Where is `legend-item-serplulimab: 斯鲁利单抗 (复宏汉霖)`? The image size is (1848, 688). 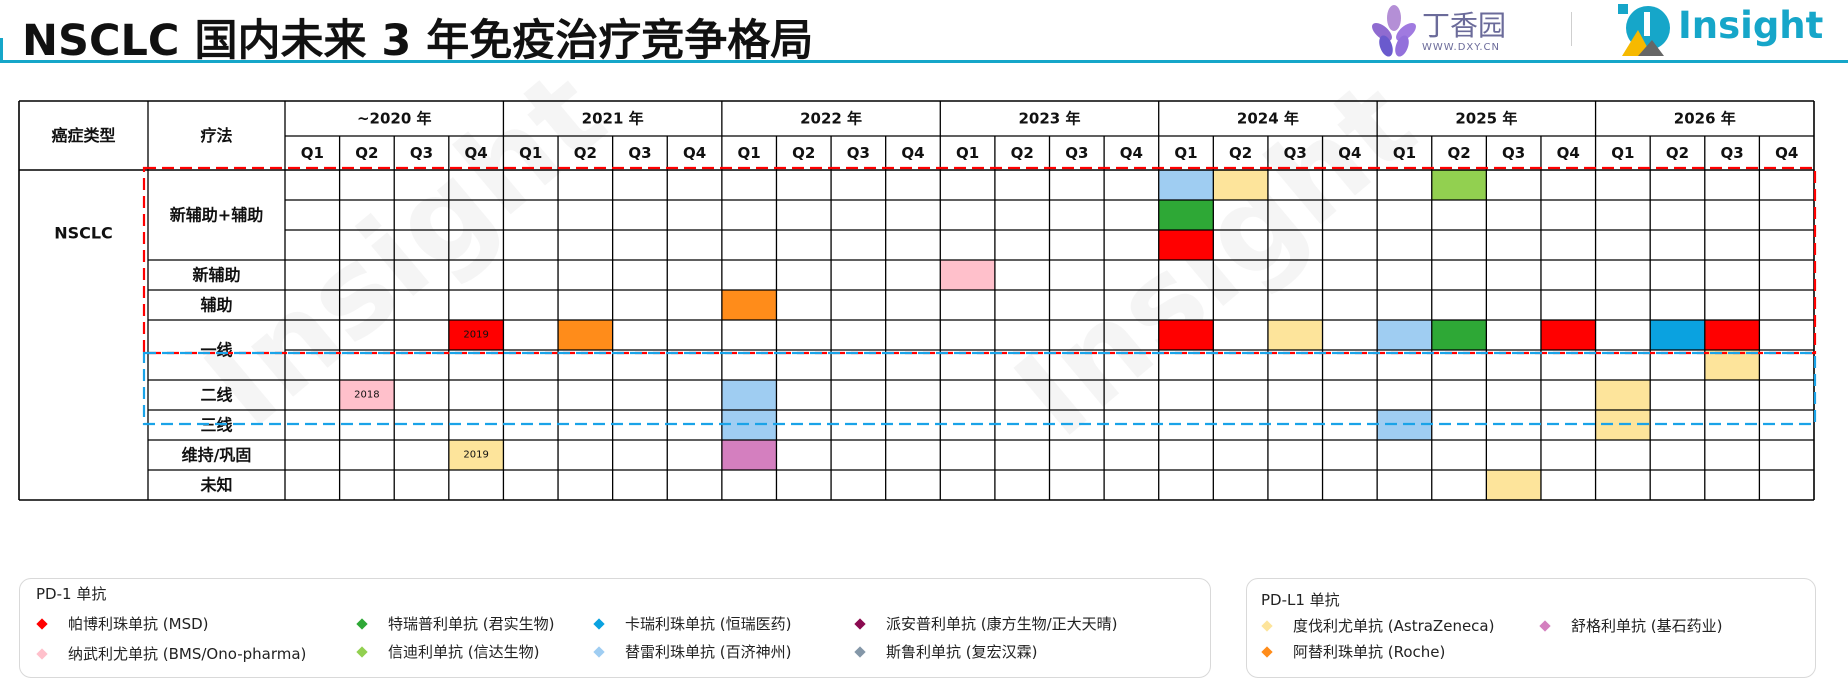
legend-item-serplulimab: 斯鲁利单抗 (复宏汉霖) is located at coordinates (945, 651).